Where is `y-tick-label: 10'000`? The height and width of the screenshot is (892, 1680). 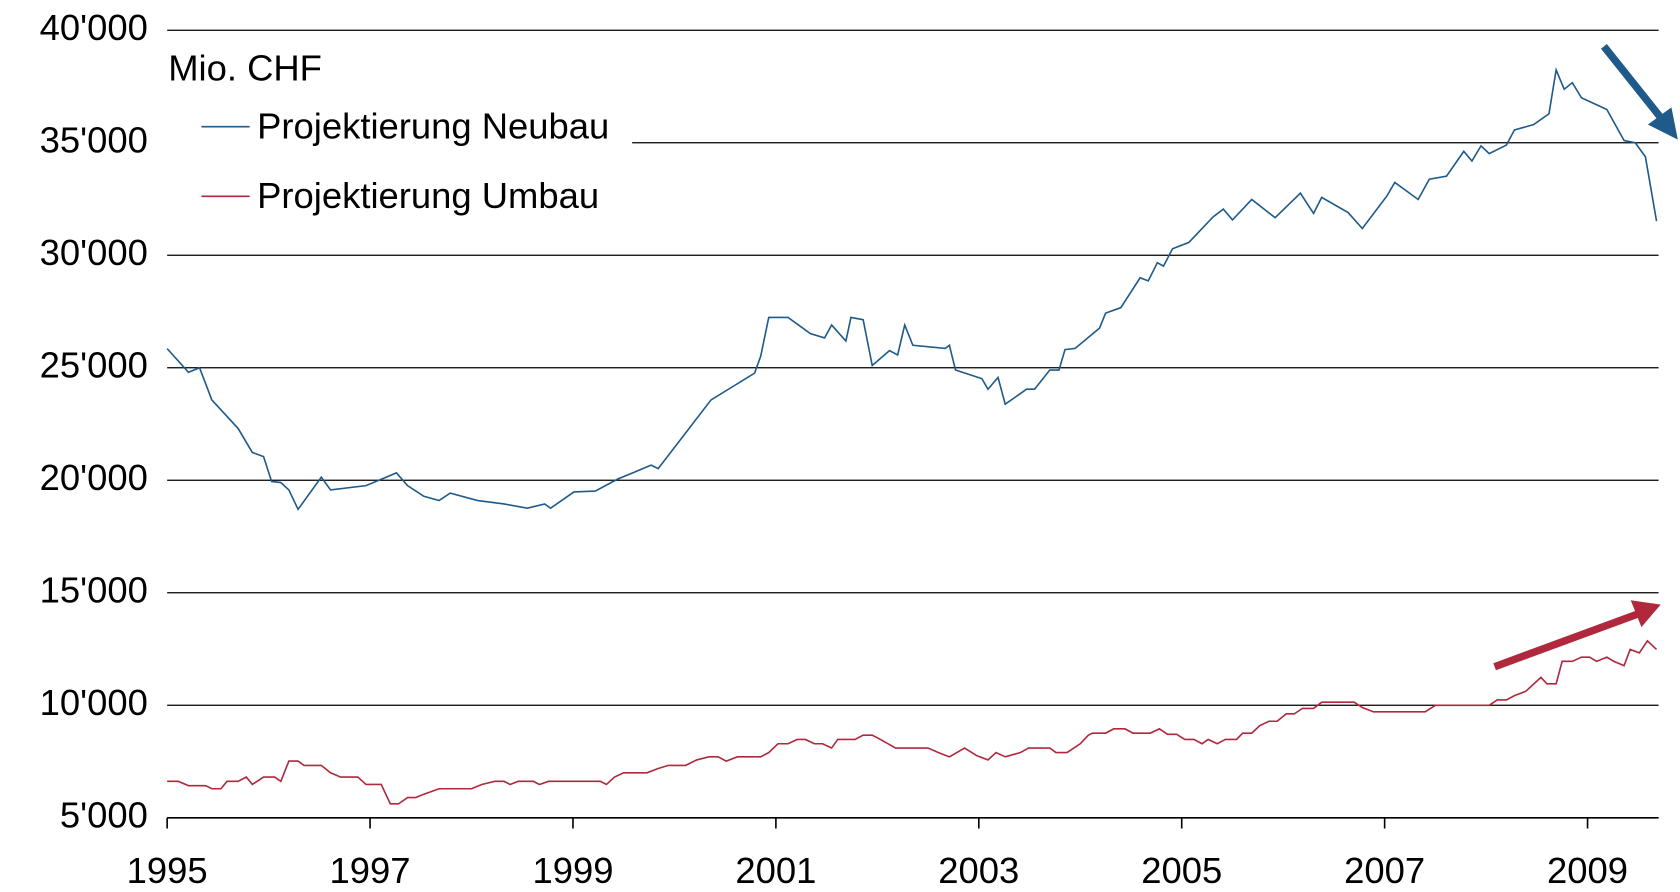 y-tick-label: 10'000 is located at coordinates (94, 702).